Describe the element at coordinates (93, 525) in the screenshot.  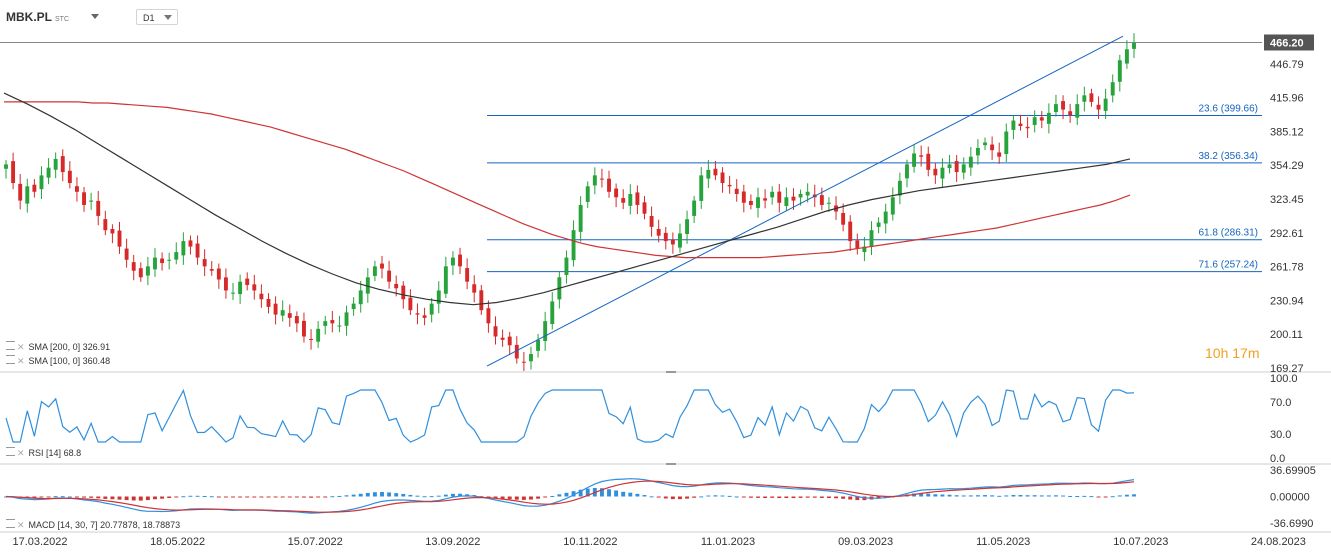
I see `macd-legend: ✕ MACD [14, 30, 7] 20.77878, 18.78873` at that location.